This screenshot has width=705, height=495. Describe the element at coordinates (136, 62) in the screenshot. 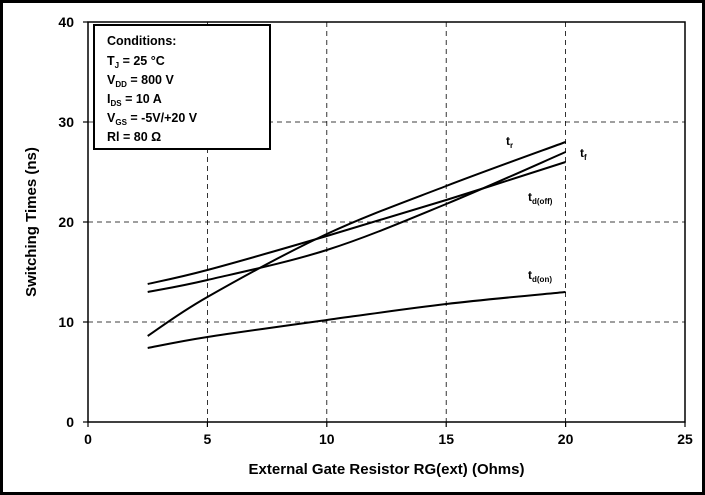

I see `condition-line: TJ = 25 °C` at that location.